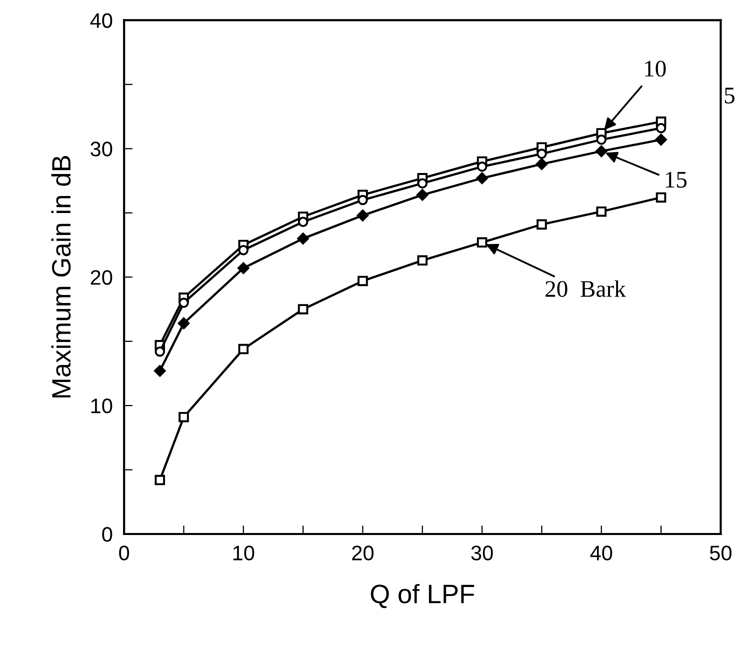  What do you see at coordinates (101, 20) in the screenshot?
I see `y-tick-label: 40` at bounding box center [101, 20].